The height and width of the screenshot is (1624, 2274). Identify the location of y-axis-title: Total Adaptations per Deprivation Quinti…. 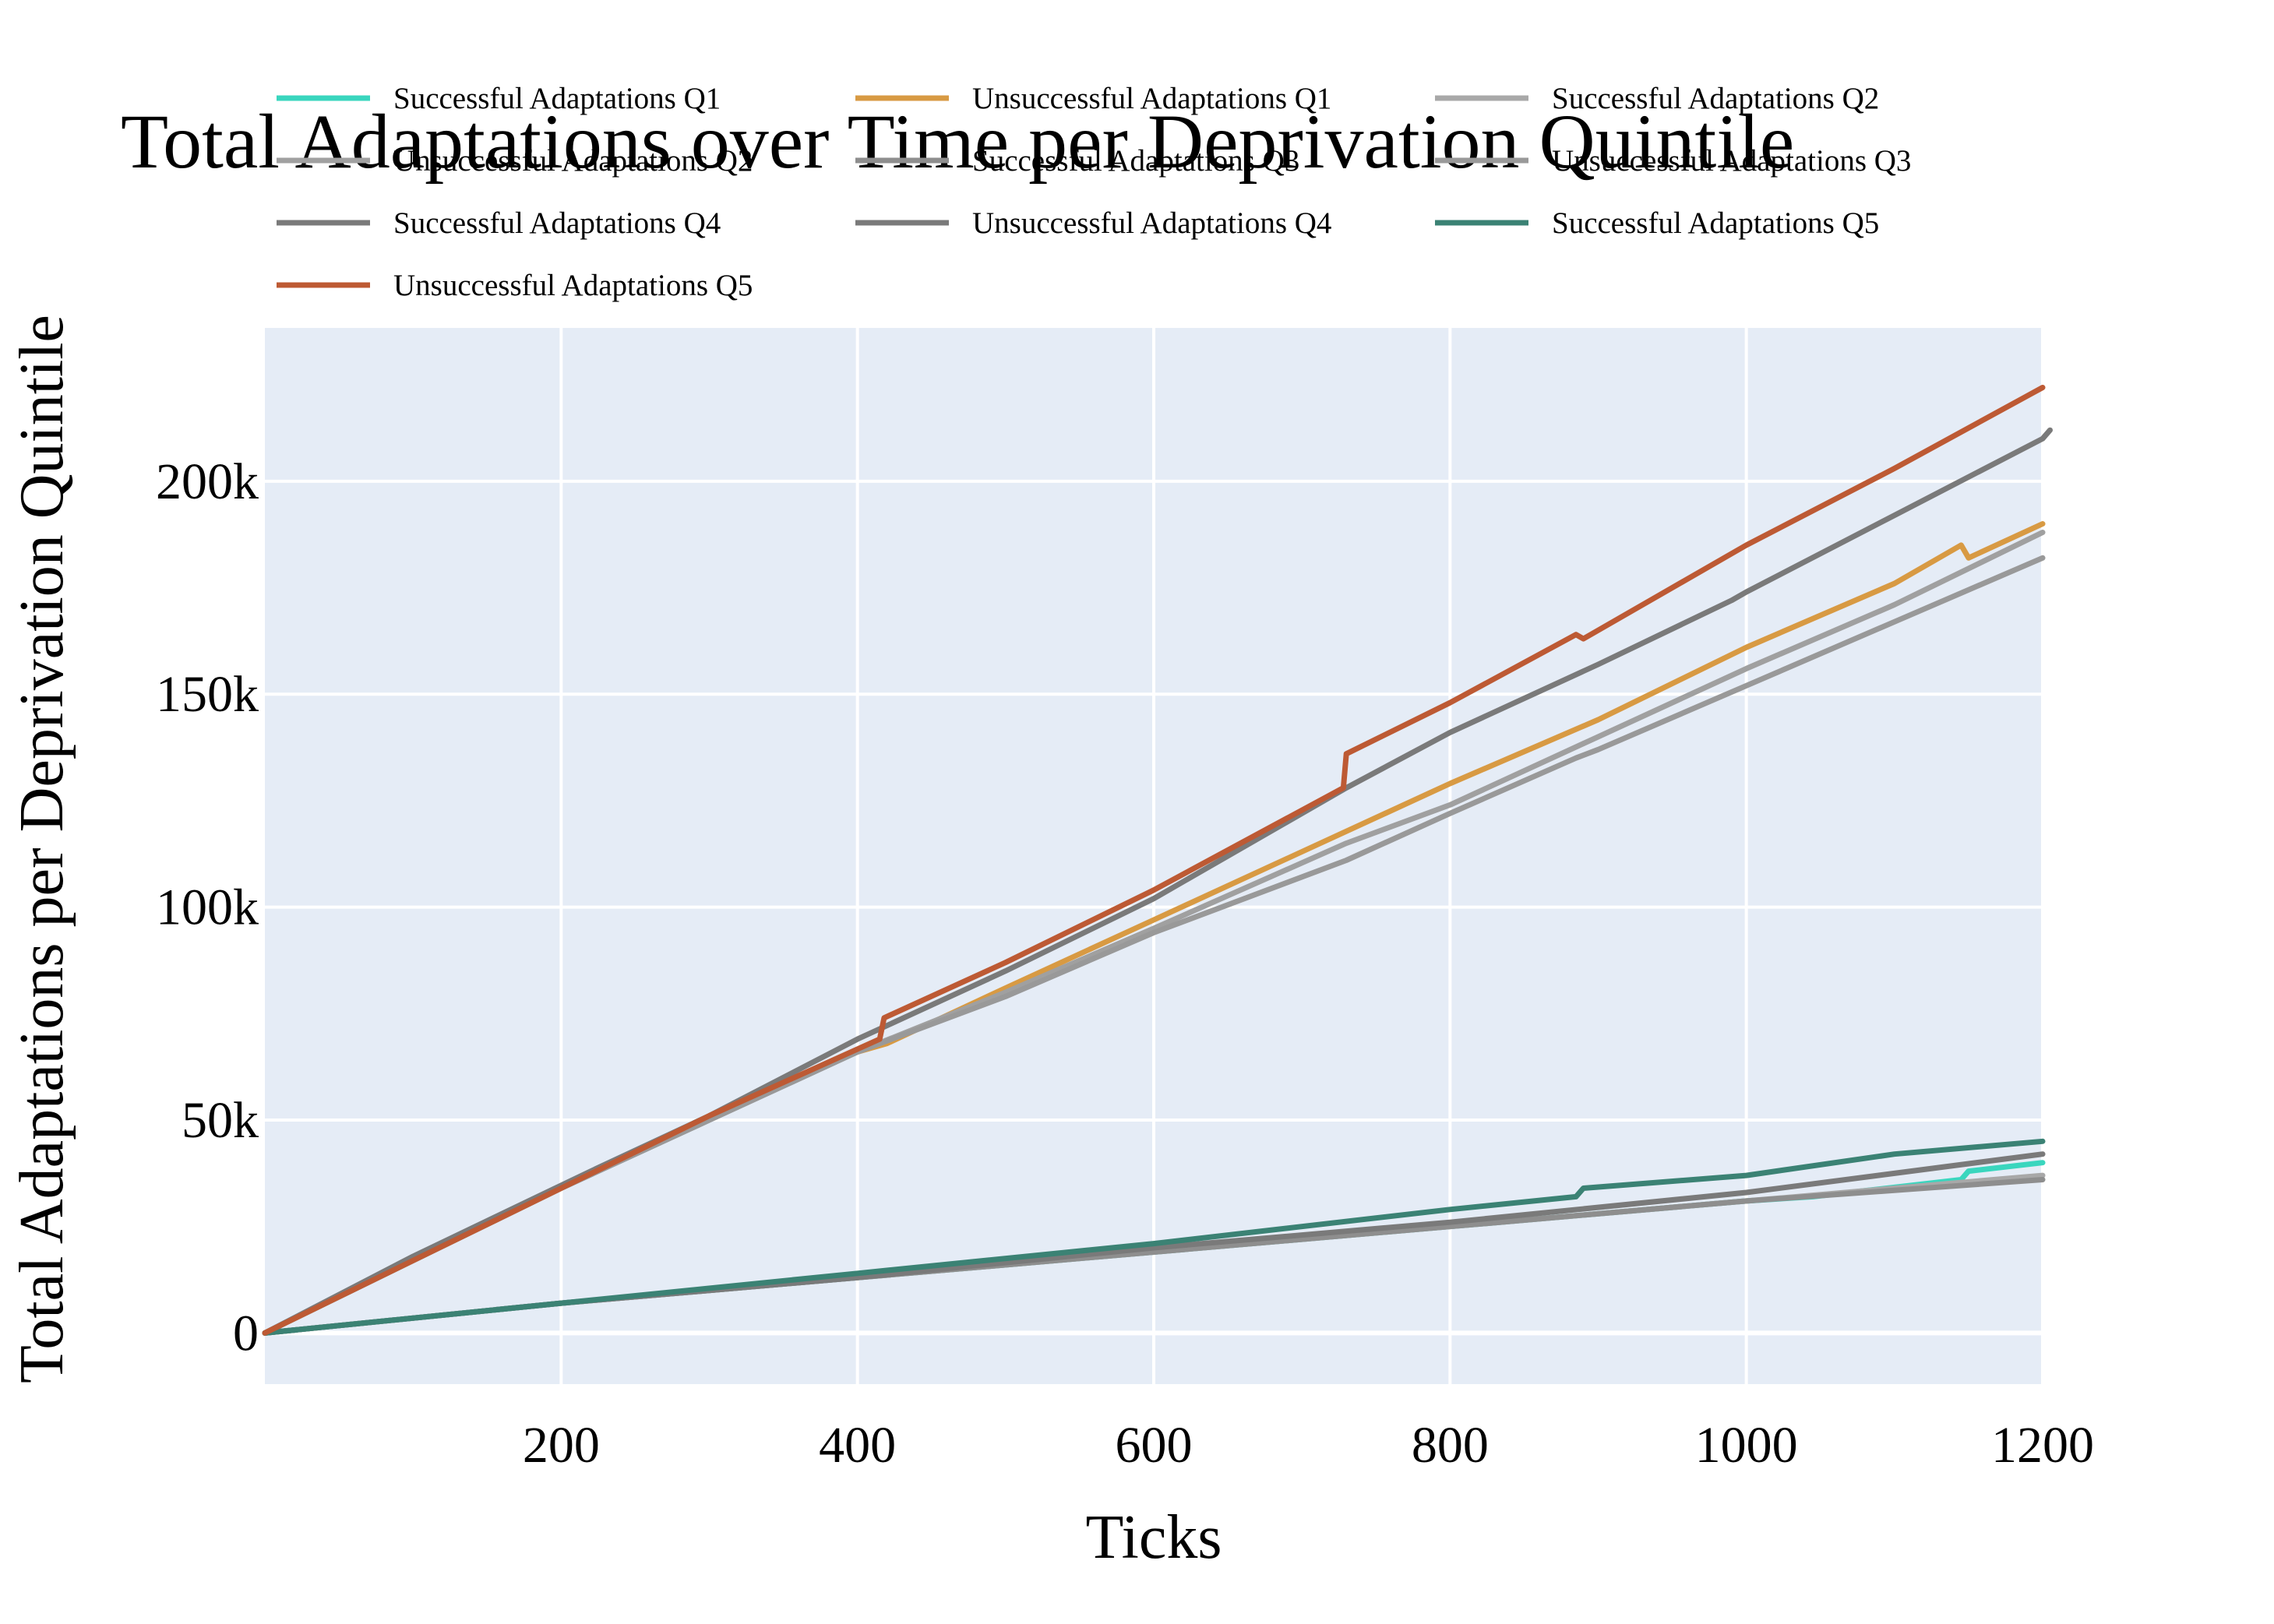
(42, 849).